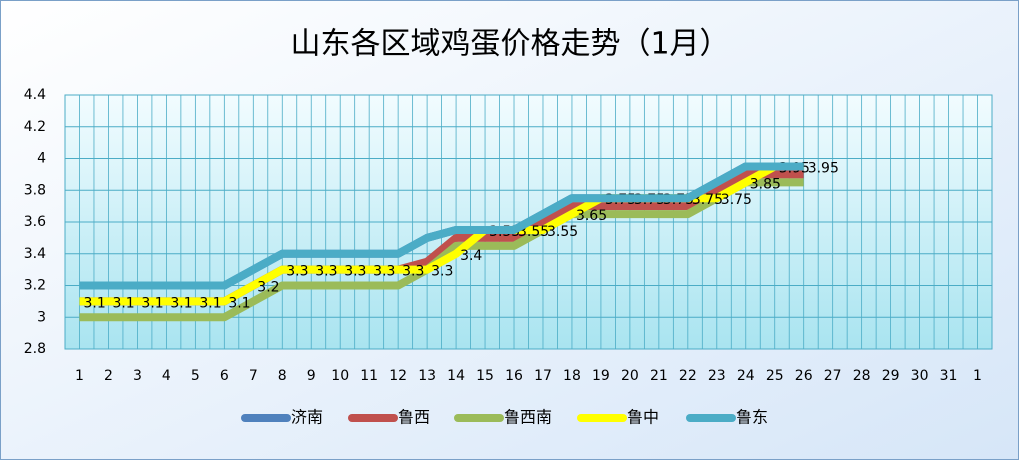 The image size is (1020, 465). What do you see at coordinates (253, 376) in the screenshot?
I see `x-tick-label: 7` at bounding box center [253, 376].